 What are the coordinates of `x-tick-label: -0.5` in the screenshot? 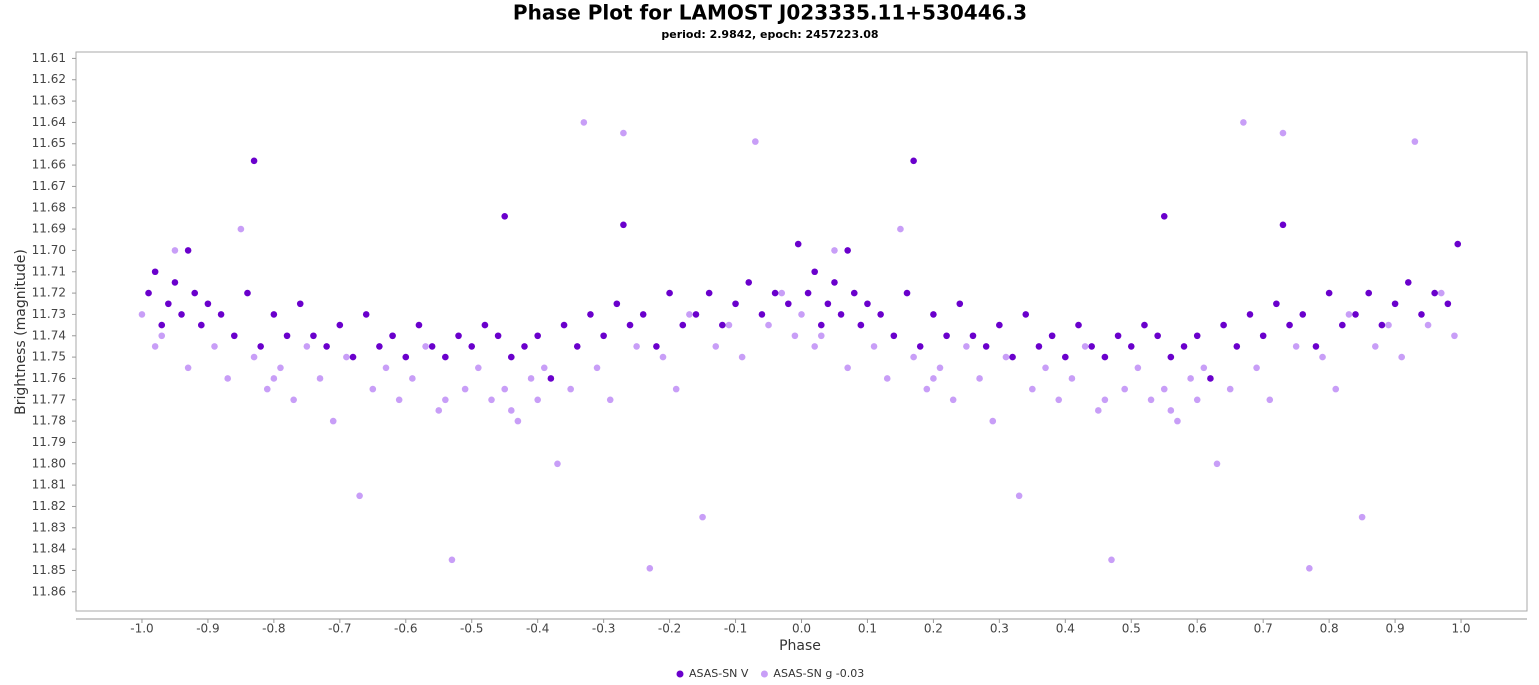 It's located at (471, 629).